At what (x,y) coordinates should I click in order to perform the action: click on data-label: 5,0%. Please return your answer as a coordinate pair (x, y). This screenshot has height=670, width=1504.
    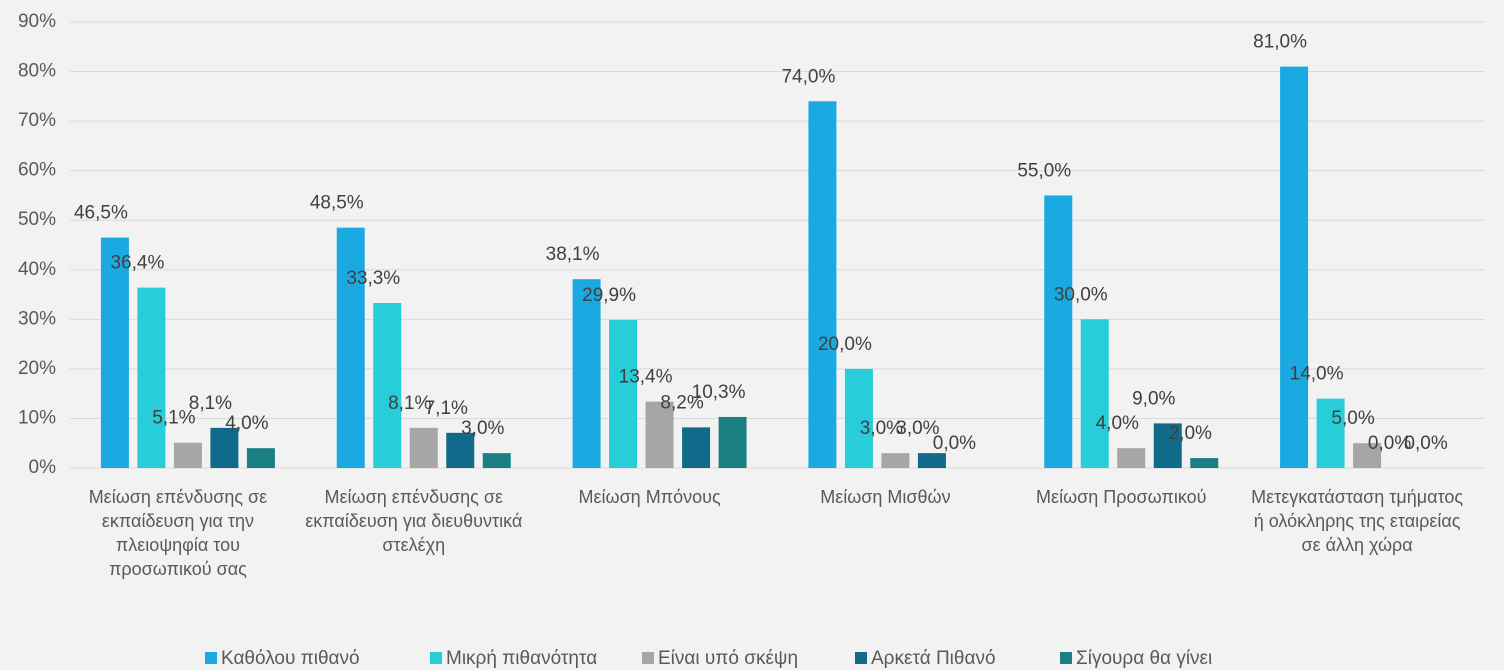
    Looking at the image, I should click on (1352, 418).